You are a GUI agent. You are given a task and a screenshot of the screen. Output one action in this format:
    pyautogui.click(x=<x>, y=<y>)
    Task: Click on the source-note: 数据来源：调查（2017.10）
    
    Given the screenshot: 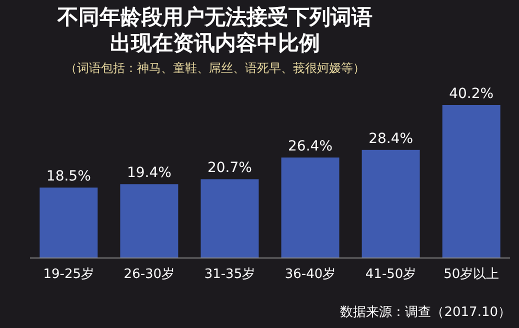 What is the action you would take?
    pyautogui.click(x=425, y=312)
    